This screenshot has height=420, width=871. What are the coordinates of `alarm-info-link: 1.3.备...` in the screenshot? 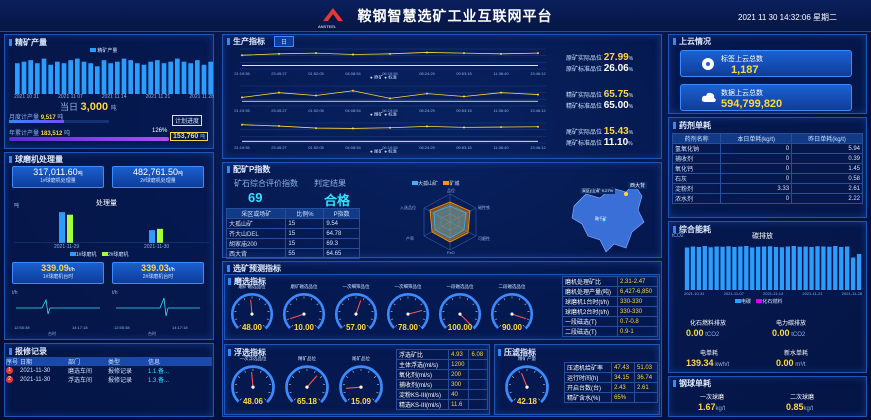 It's located at (159, 381).